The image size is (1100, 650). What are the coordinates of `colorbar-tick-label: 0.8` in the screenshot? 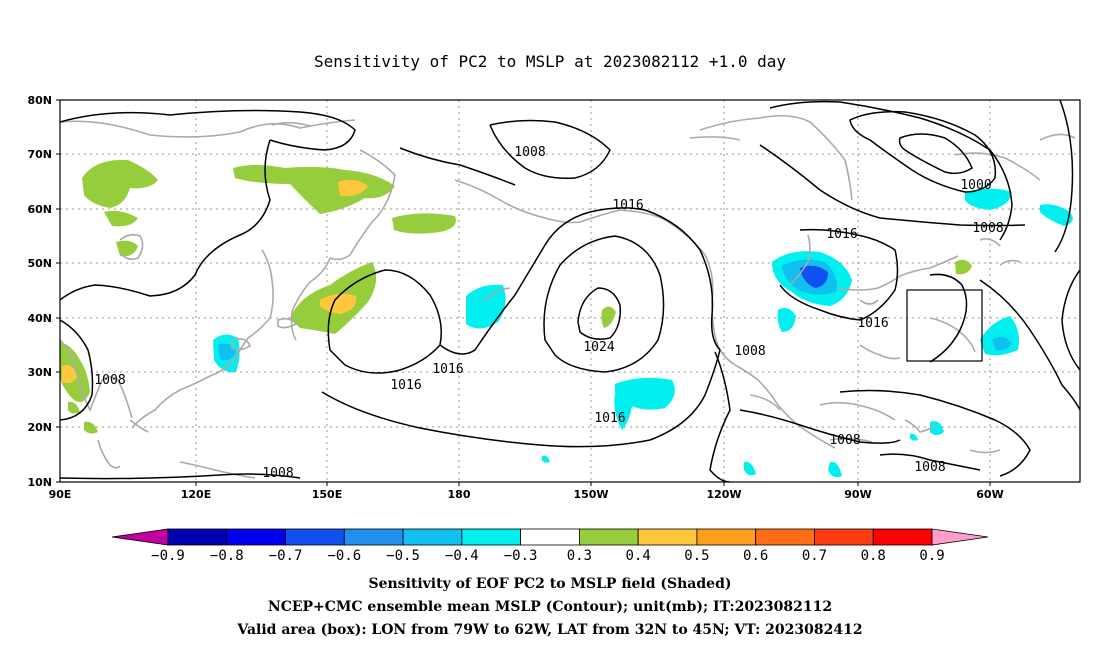 It's located at (873, 556).